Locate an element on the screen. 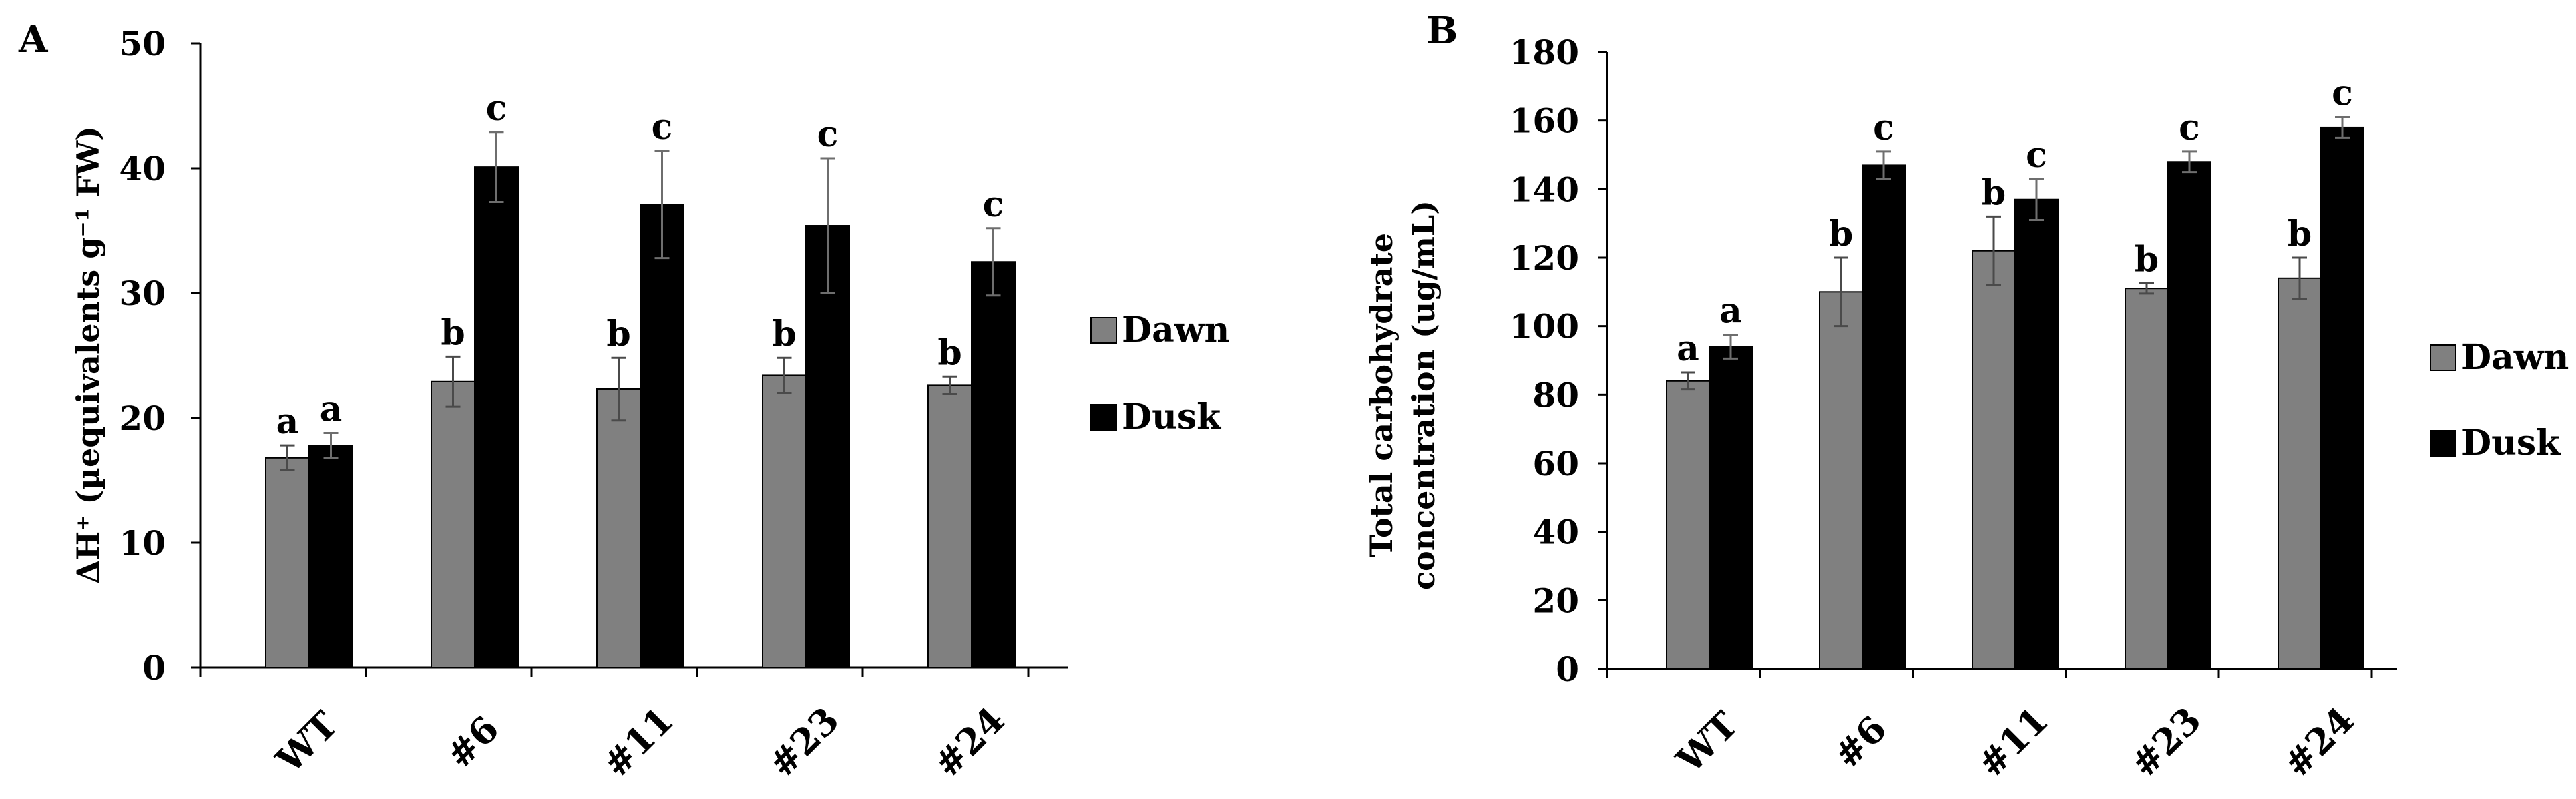 This screenshot has height=799, width=2576. y-tick-label: 60 is located at coordinates (1556, 463).